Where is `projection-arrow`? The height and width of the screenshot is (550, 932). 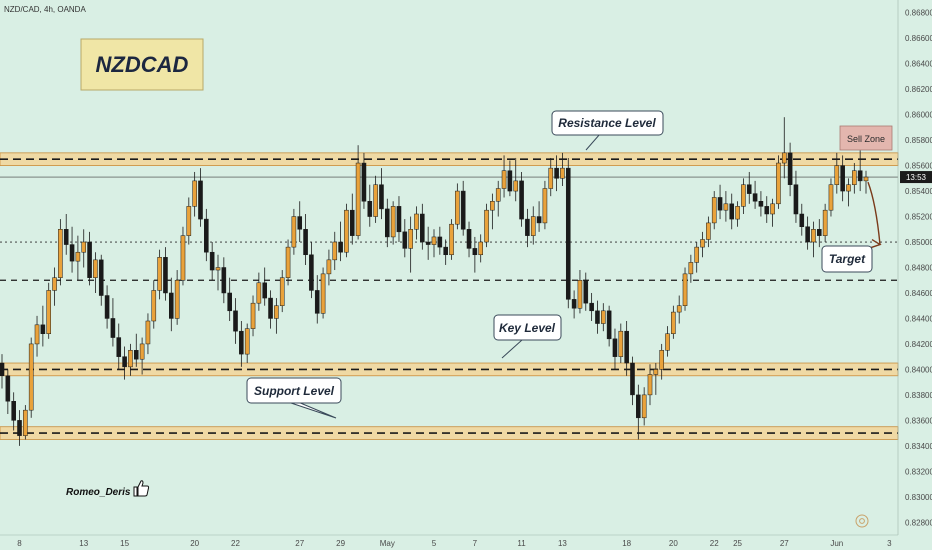
projection-arrow is located at coordinates (874, 215).